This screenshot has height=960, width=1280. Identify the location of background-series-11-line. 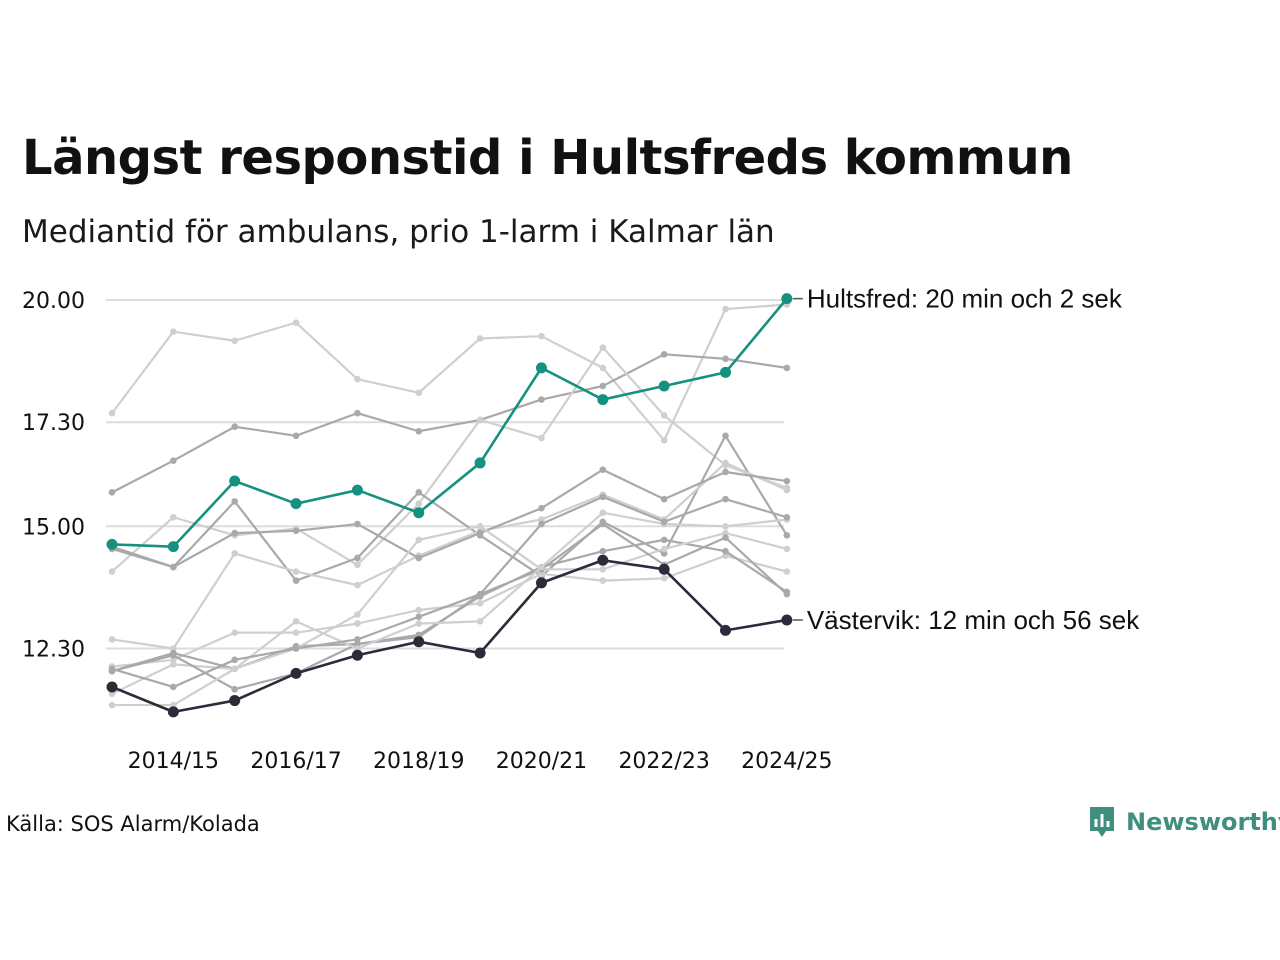
(449, 609).